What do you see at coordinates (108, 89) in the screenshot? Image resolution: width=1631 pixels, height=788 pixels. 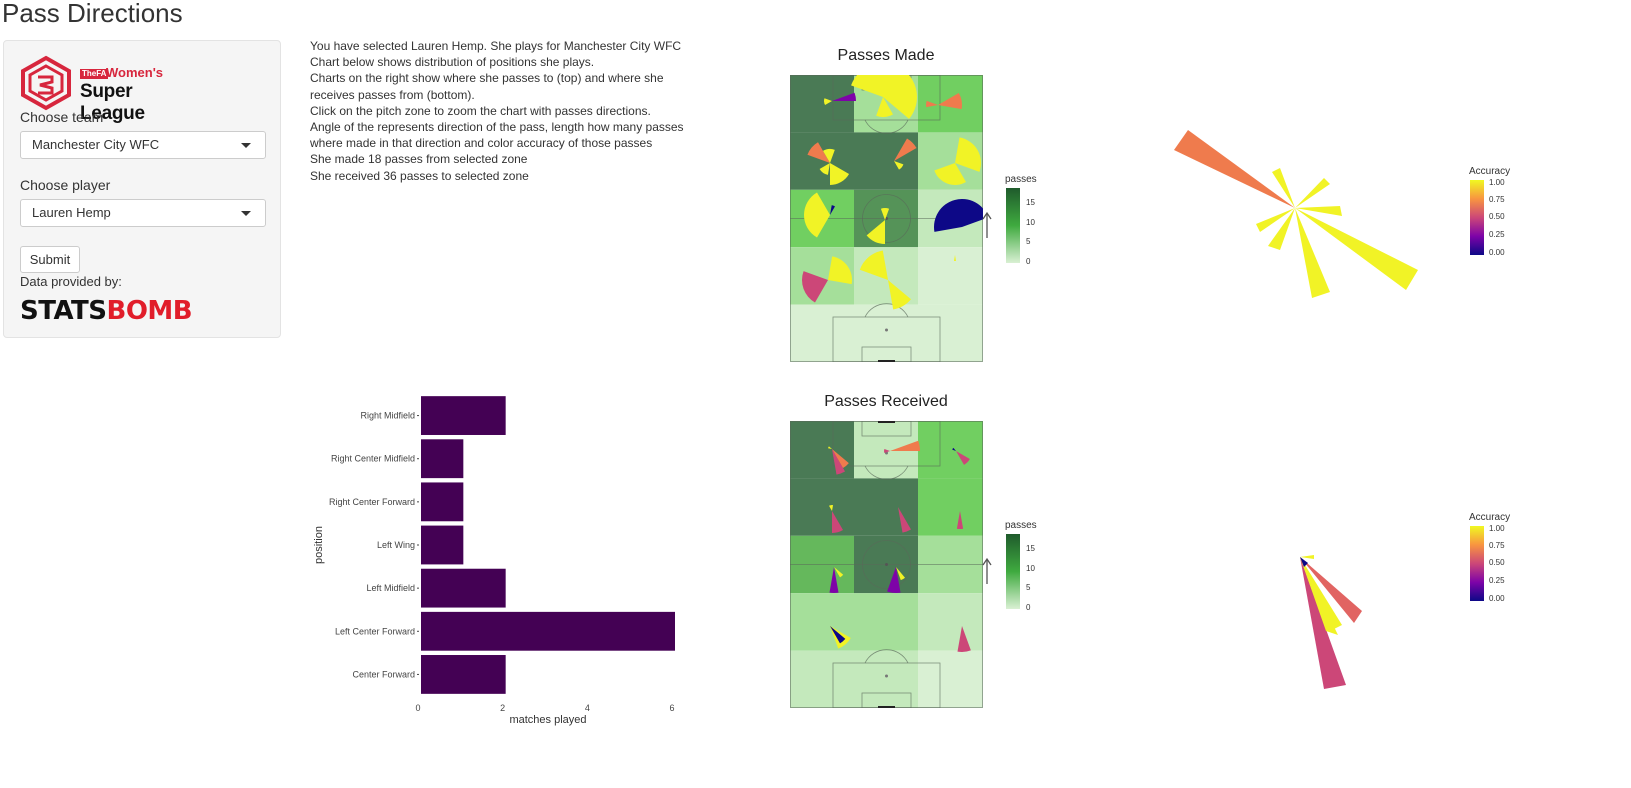 I see `wsl-logo: TheFA Women's Super League` at bounding box center [108, 89].